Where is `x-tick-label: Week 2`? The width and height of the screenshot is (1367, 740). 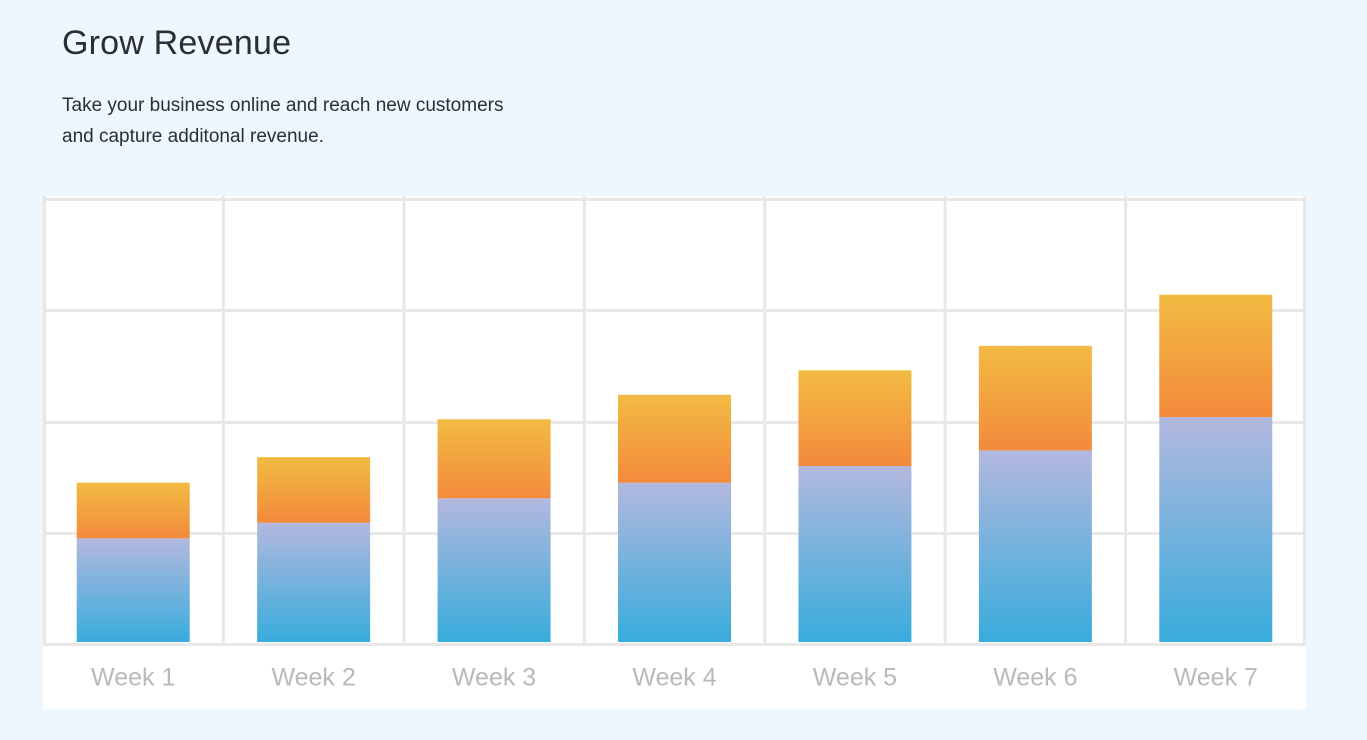
x-tick-label: Week 2 is located at coordinates (313, 678).